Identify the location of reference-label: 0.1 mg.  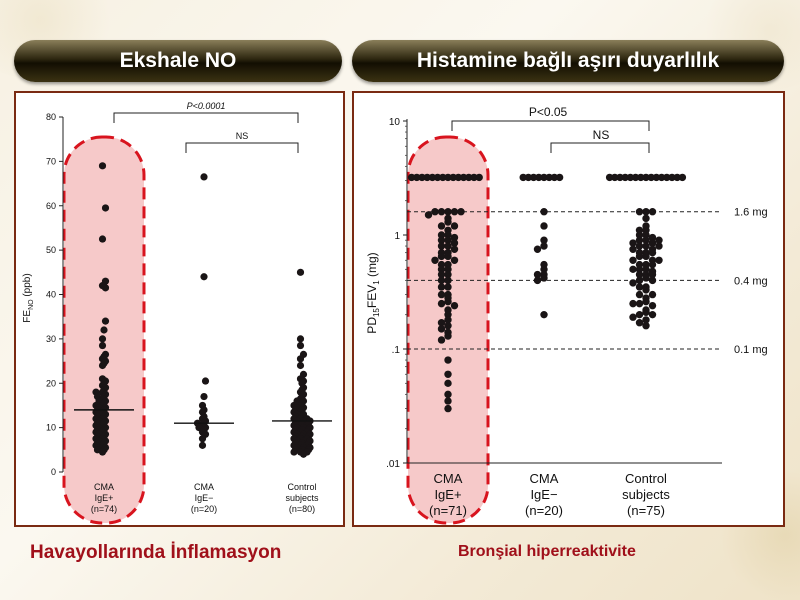
(751, 350).